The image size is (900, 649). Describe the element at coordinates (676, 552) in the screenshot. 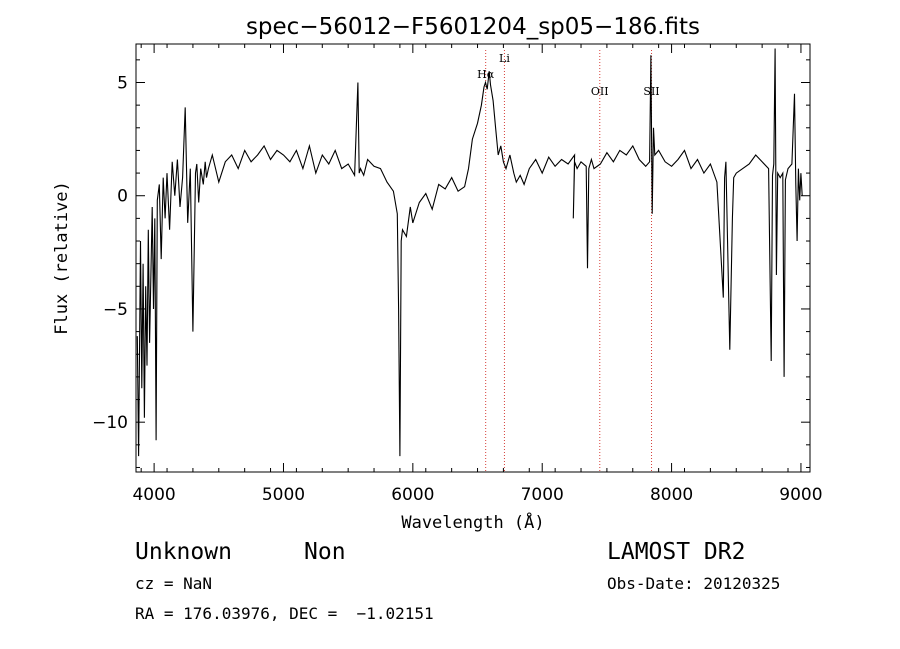

I see `survey-name: LAMOST DR2` at that location.